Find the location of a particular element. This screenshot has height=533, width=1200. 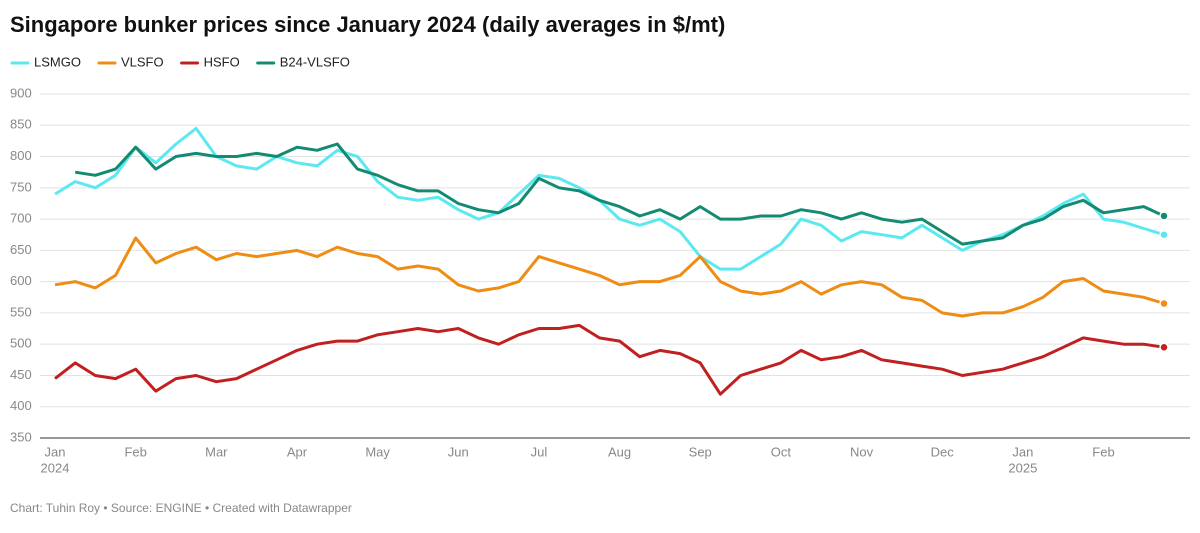

x-tick-label: Aug is located at coordinates (619, 451).